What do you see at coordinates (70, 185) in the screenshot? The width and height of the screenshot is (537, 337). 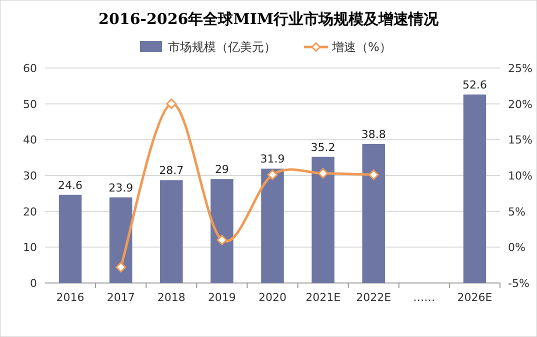 I see `data-label: 24.6` at bounding box center [70, 185].